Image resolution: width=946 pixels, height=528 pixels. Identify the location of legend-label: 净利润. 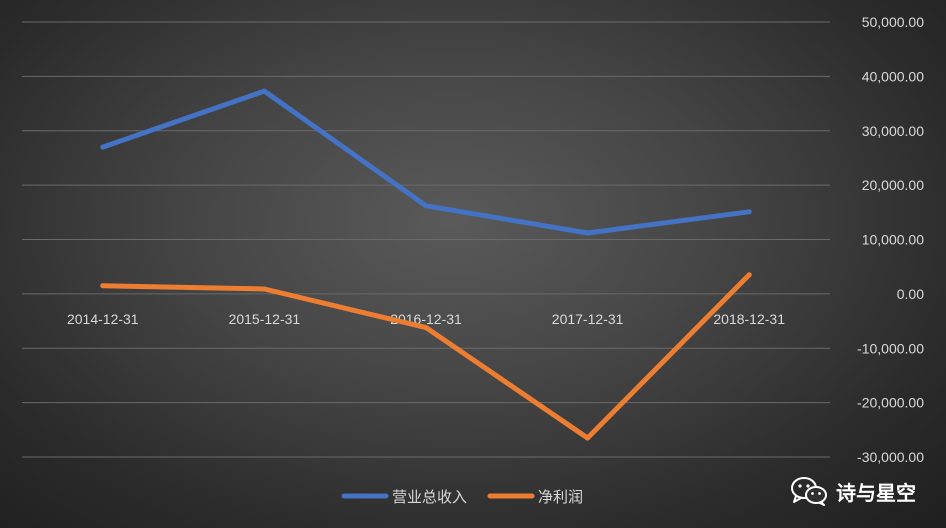
(560, 497).